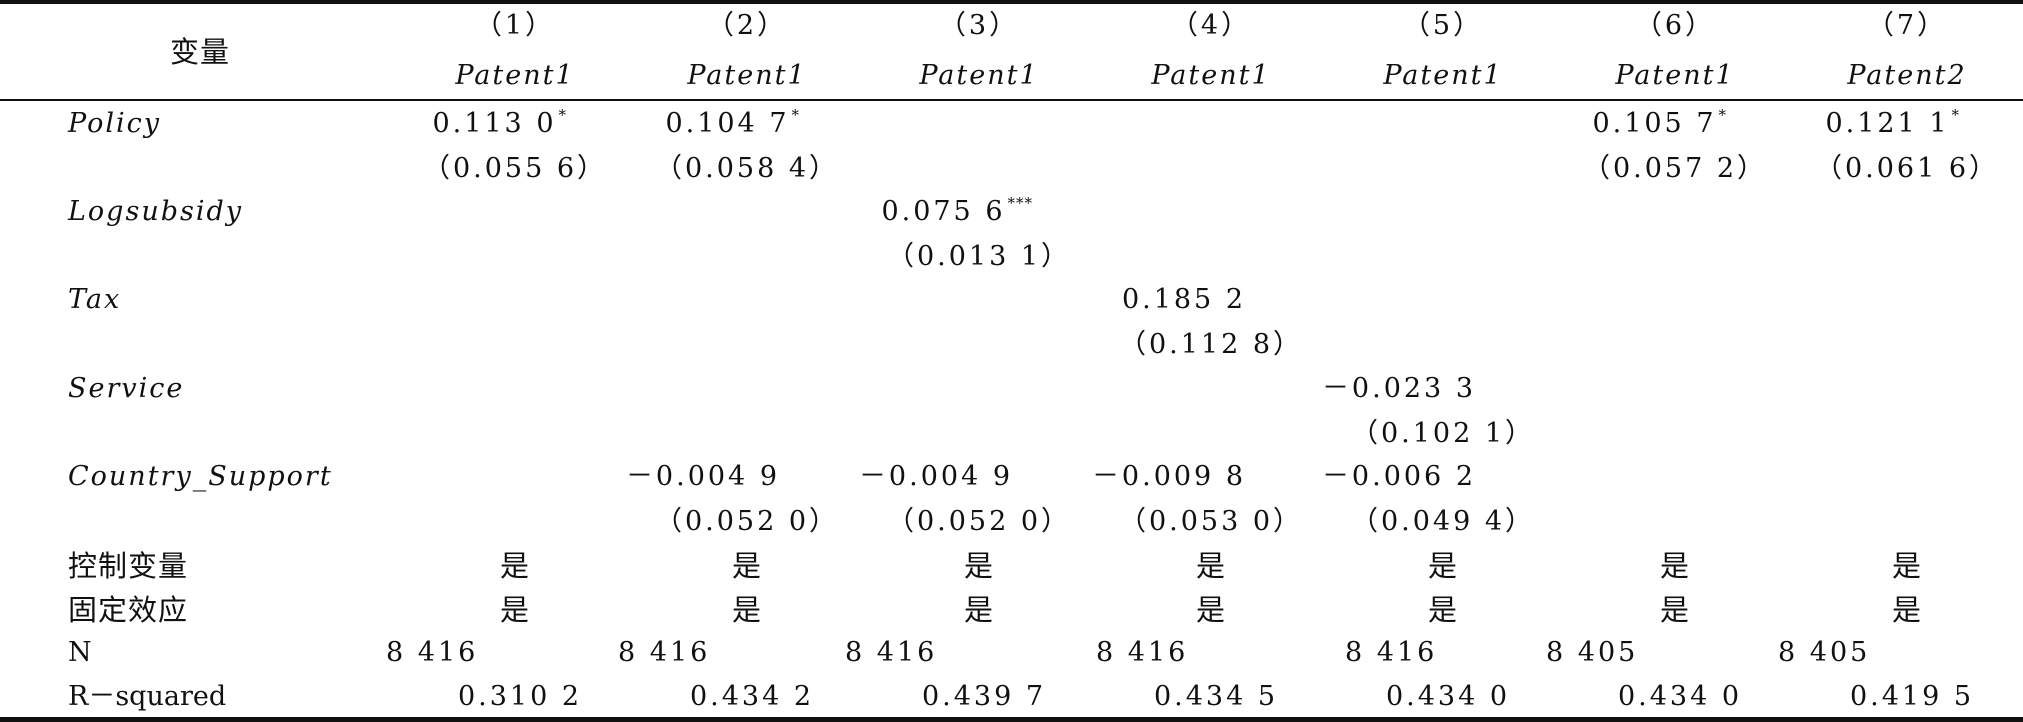 This screenshot has height=722, width=2023. What do you see at coordinates (1011, 2) in the screenshot?
I see `top-rule` at bounding box center [1011, 2].